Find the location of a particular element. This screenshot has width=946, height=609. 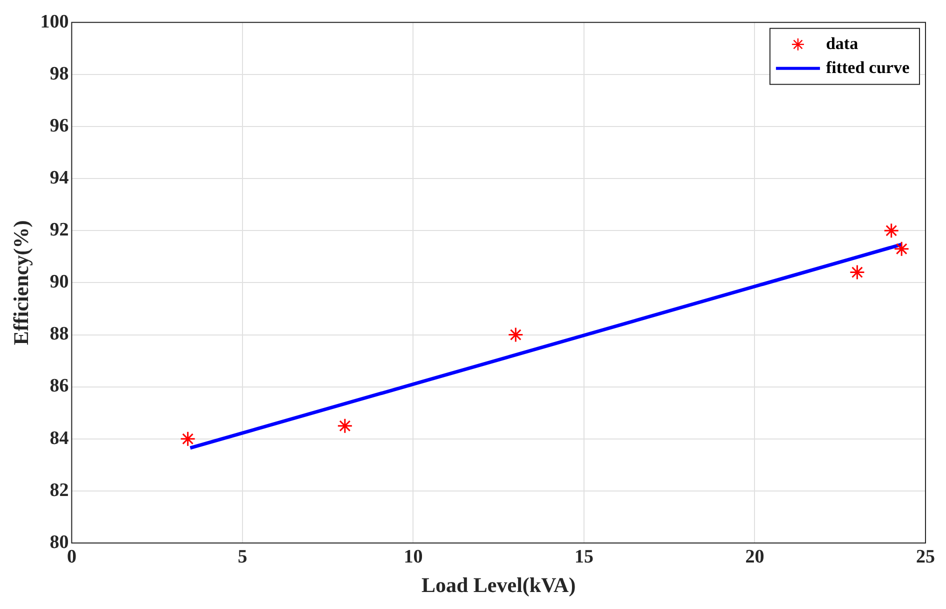

legend-label: fitted curve is located at coordinates (868, 67).